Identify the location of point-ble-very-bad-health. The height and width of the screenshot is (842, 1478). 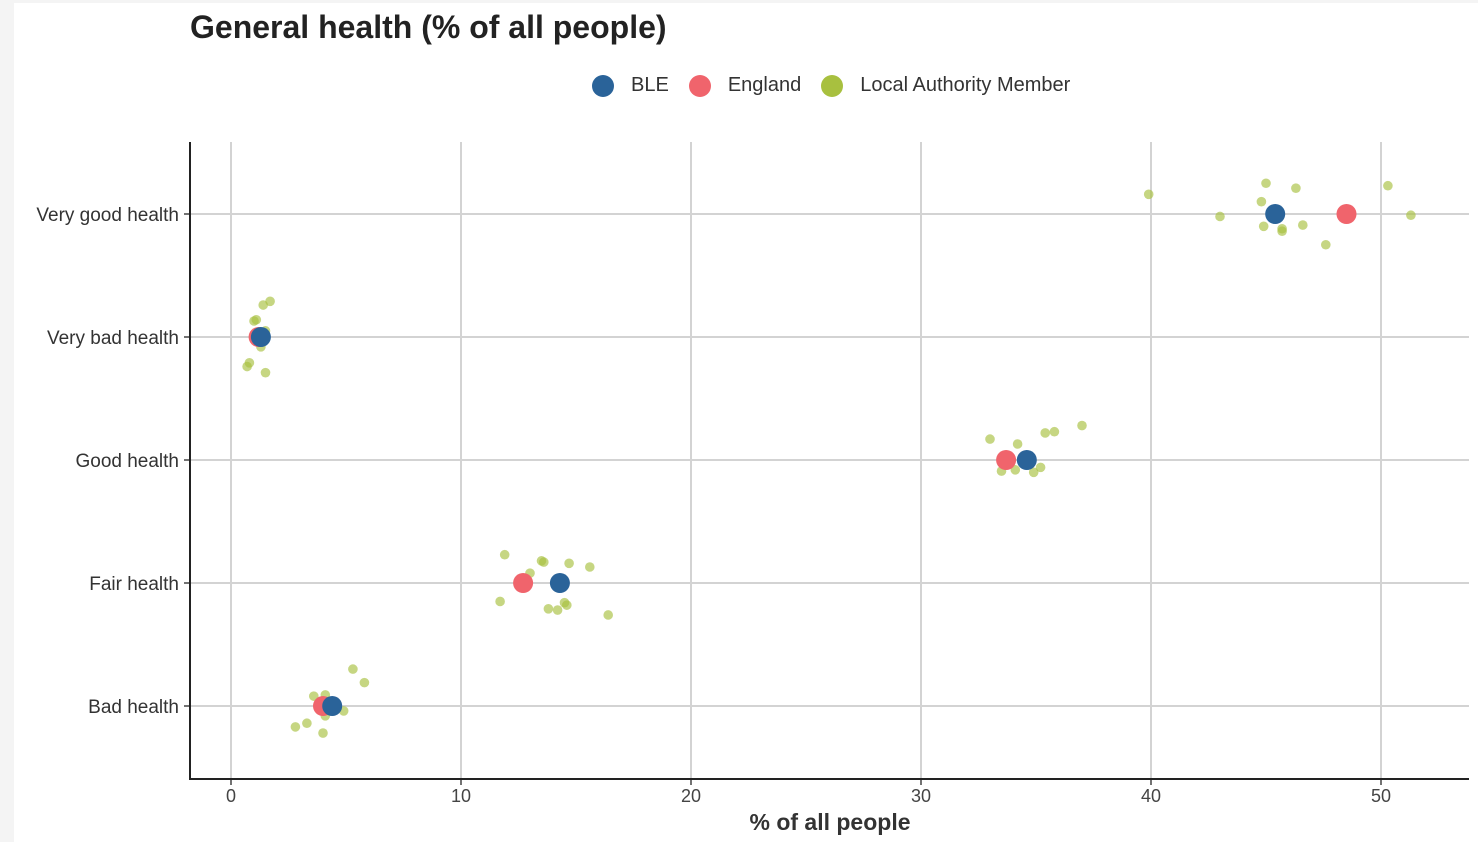
(260, 337).